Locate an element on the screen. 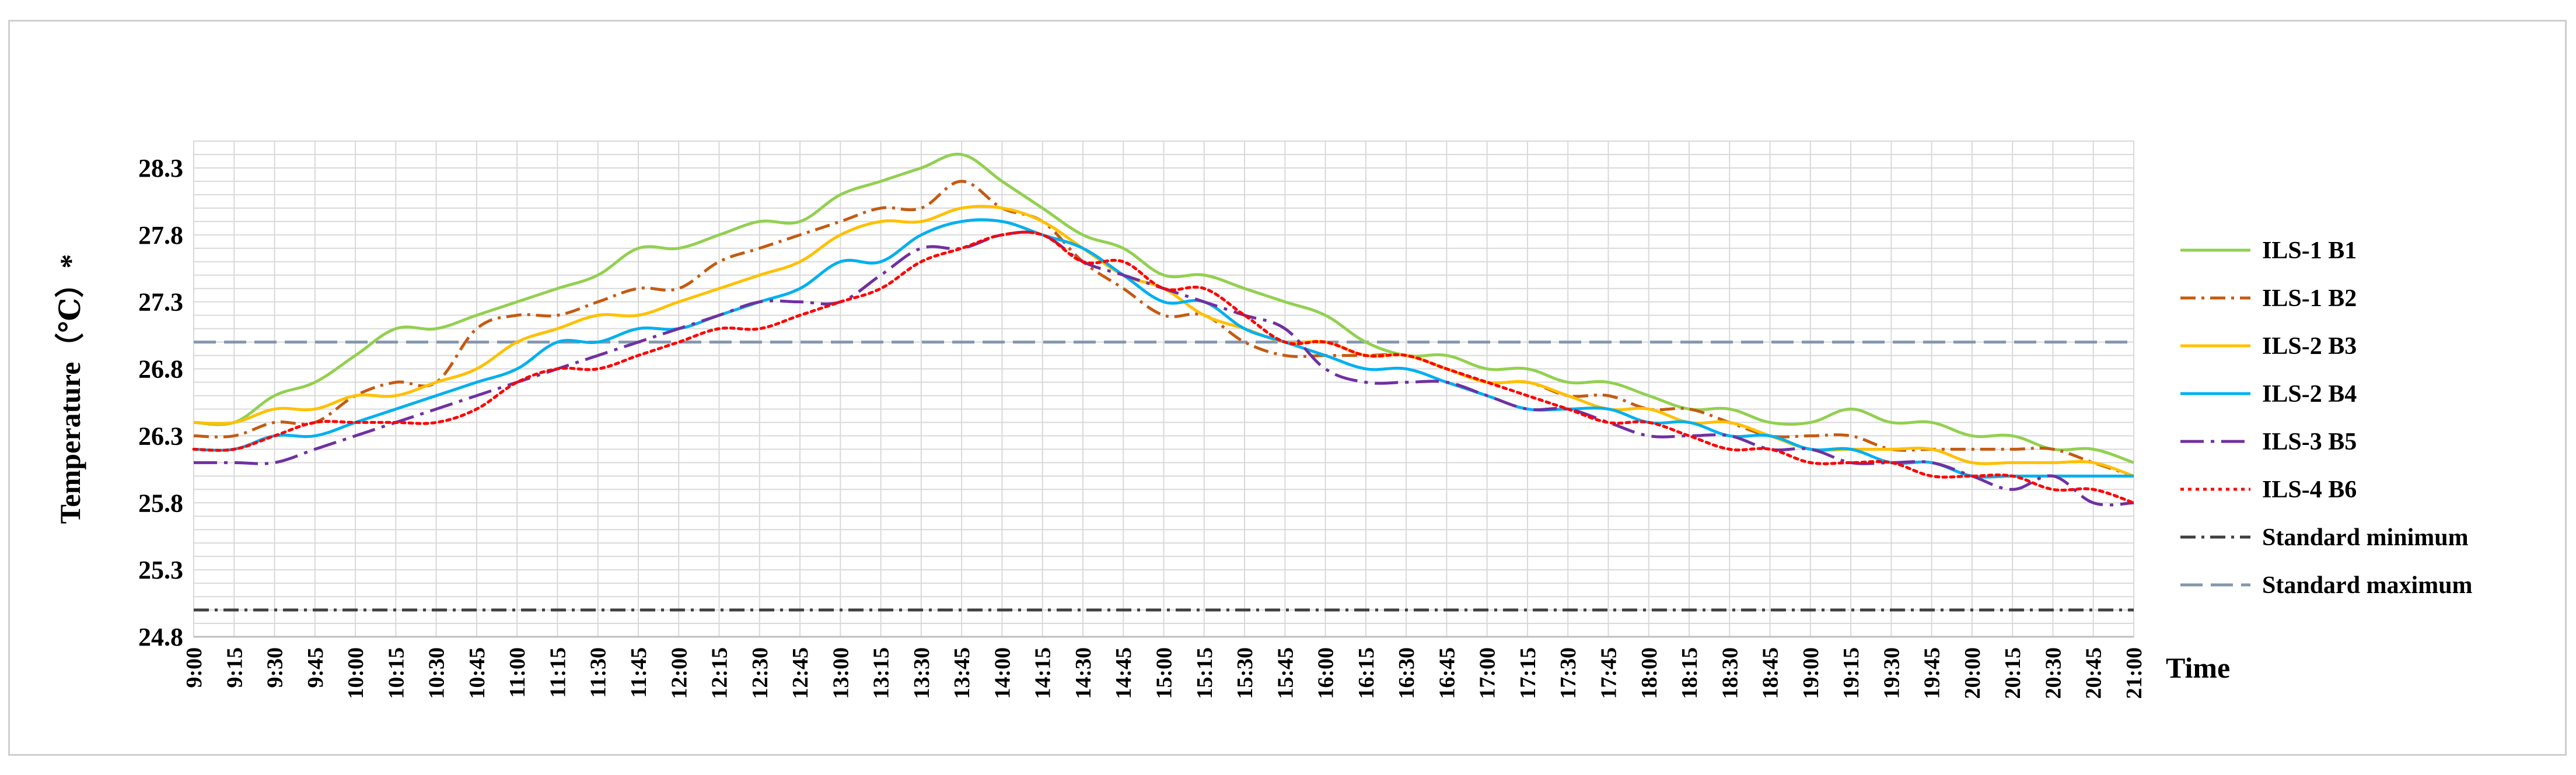 The image size is (2576, 775). legend-label: ILS-1 B1 is located at coordinates (2309, 250).